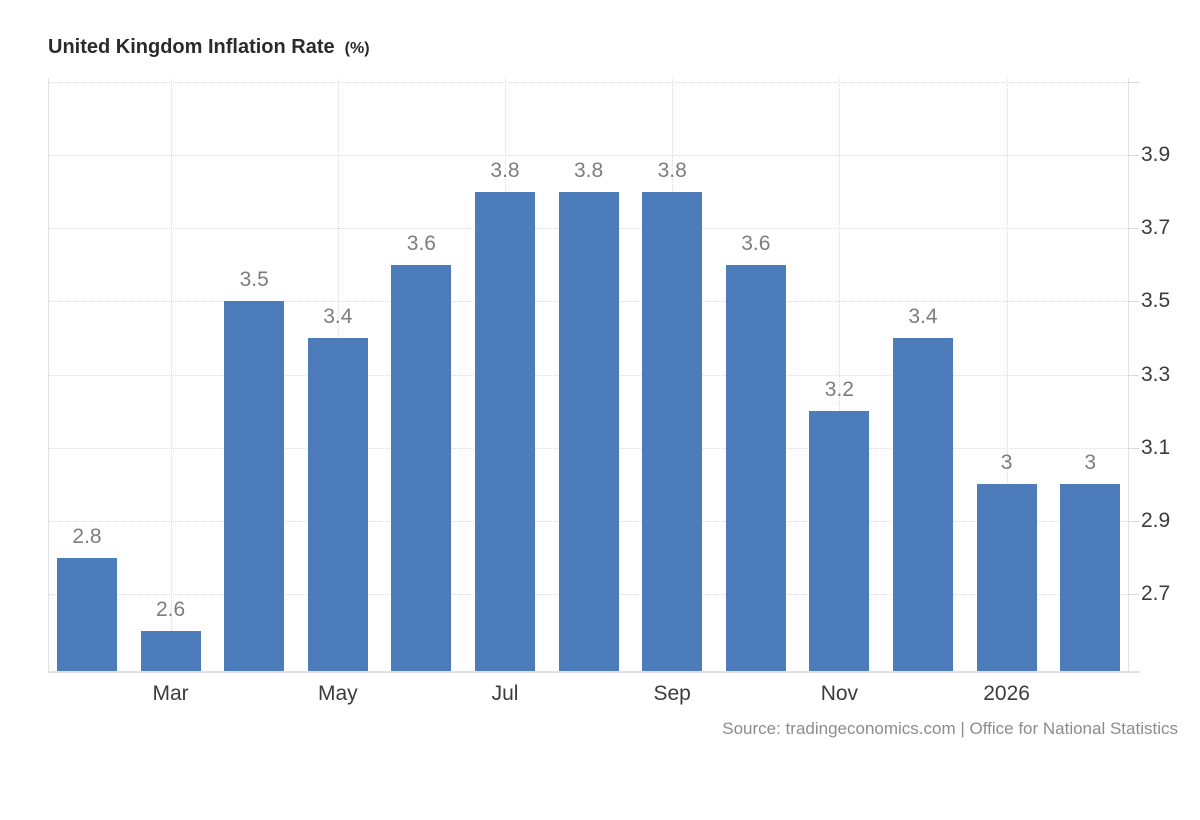 This screenshot has width=1200, height=820. Describe the element at coordinates (1156, 594) in the screenshot. I see `y-axis-tick-label: 2.7` at that location.